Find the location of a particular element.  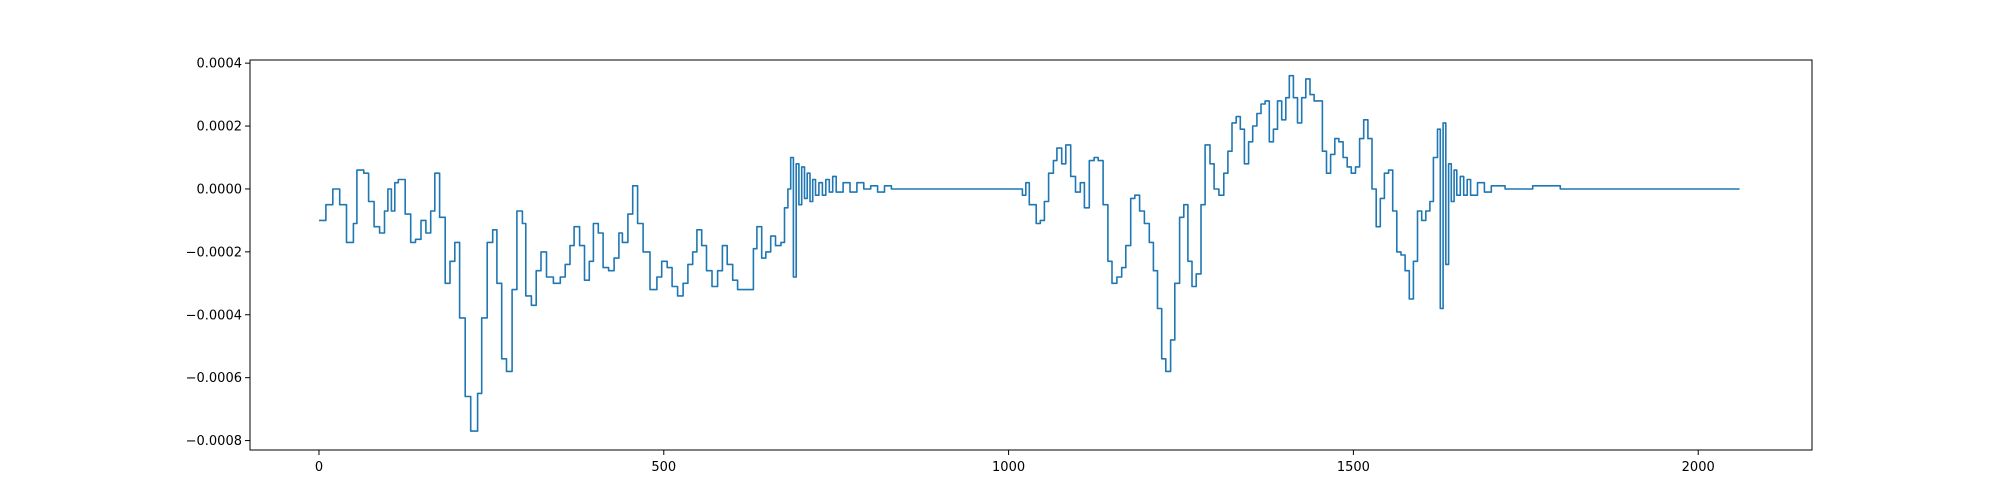

y-tick-label: −0.0006 is located at coordinates (214, 378).